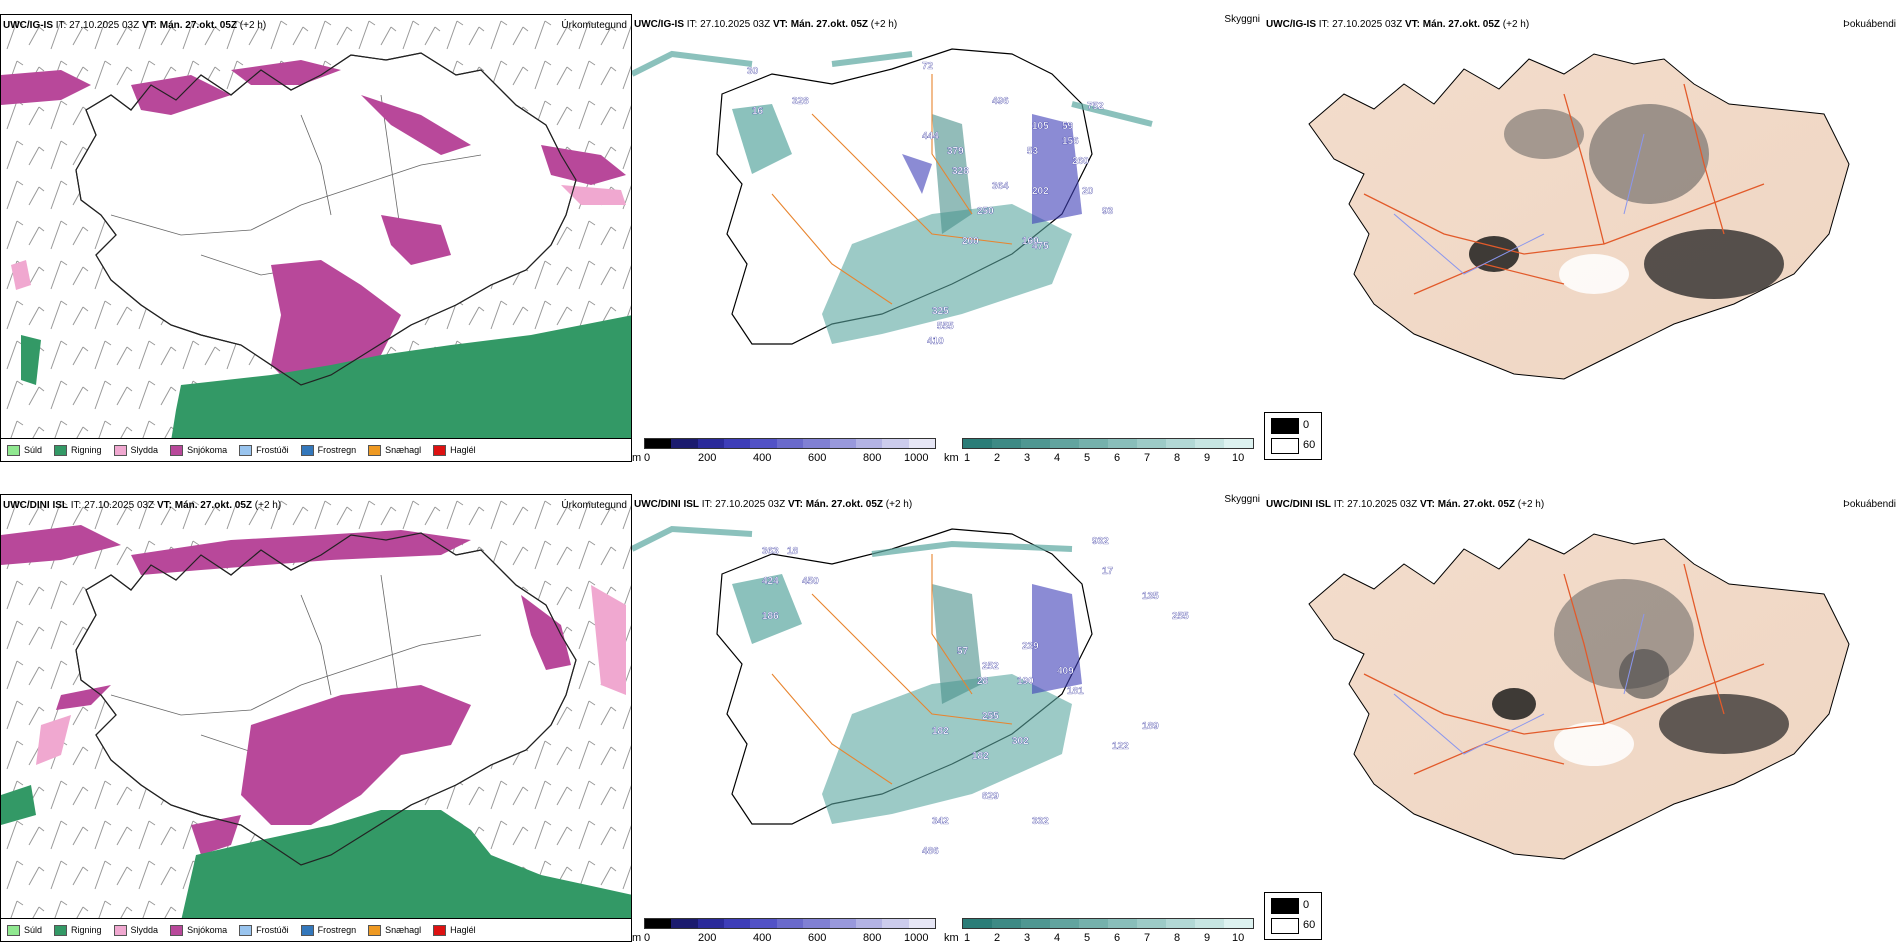  What do you see at coordinates (1147, 457) in the screenshot?
I see `colorbar-tick: 7` at bounding box center [1147, 457].